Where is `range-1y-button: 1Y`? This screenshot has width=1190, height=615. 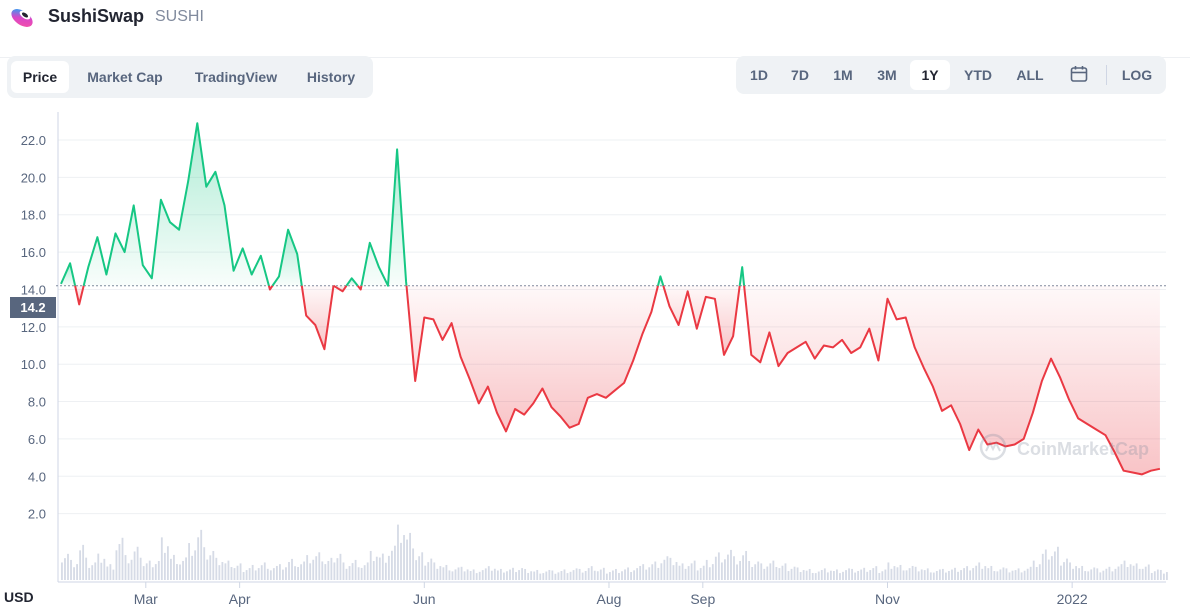 range-1y-button: 1Y is located at coordinates (930, 75).